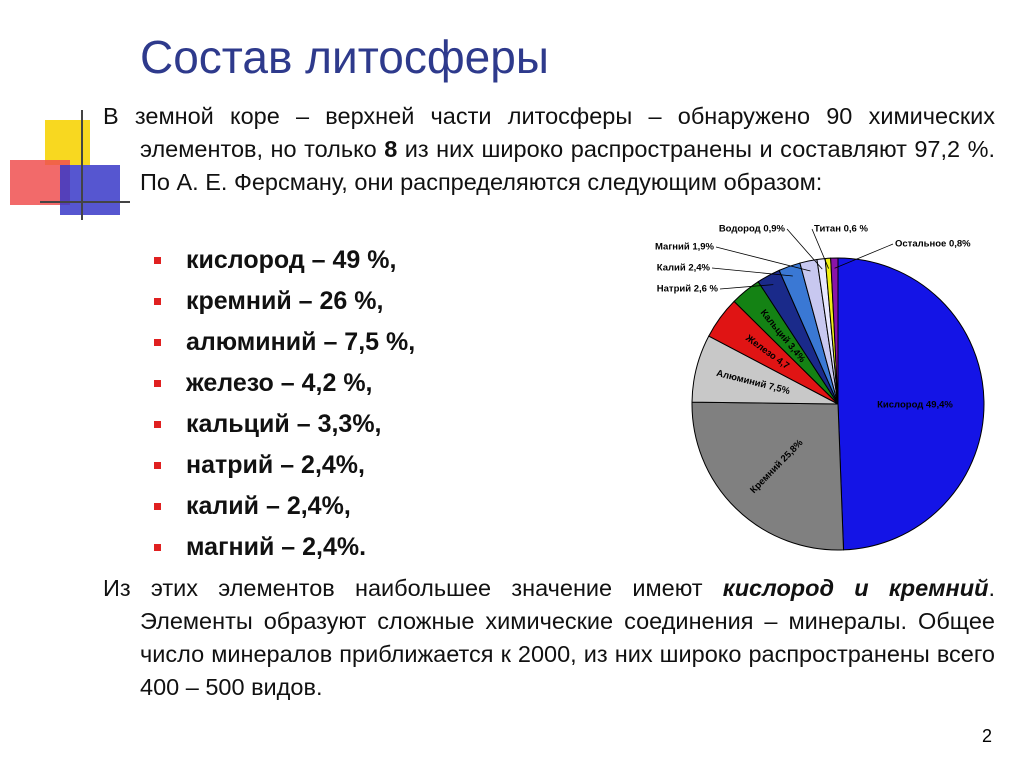 The image size is (1024, 767). Describe the element at coordinates (685, 247) in the screenshot. I see `slice-label: Магний 1,9%` at that location.